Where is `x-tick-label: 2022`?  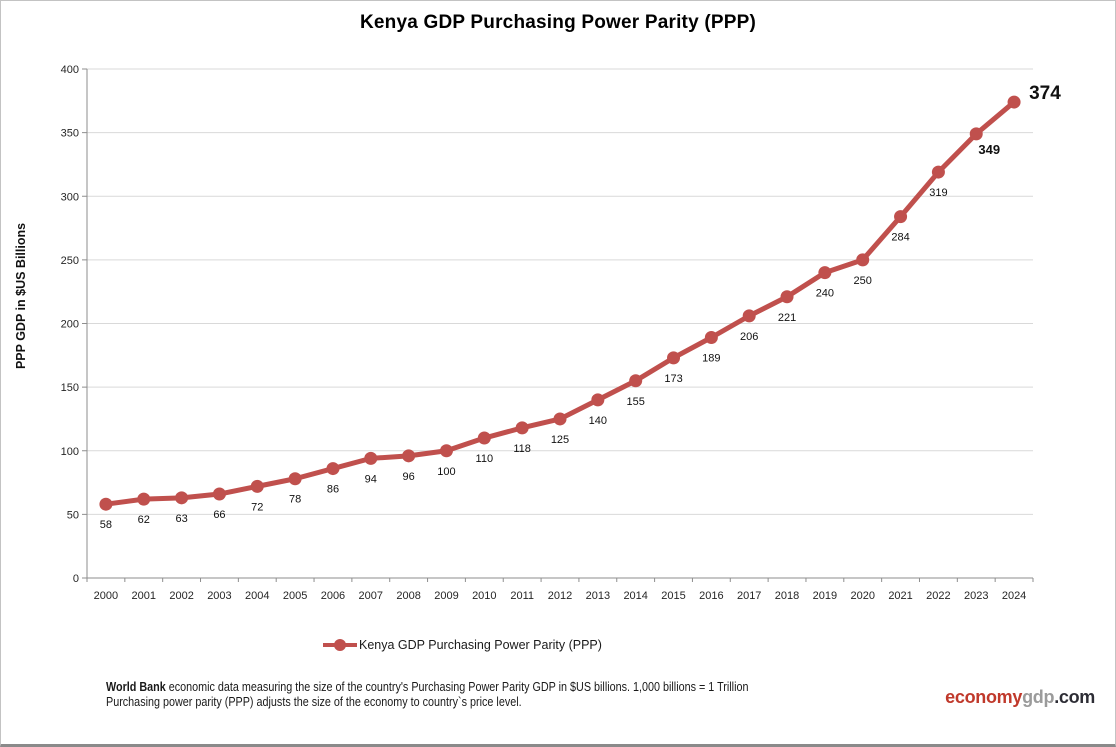 x-tick-label: 2022 is located at coordinates (938, 596).